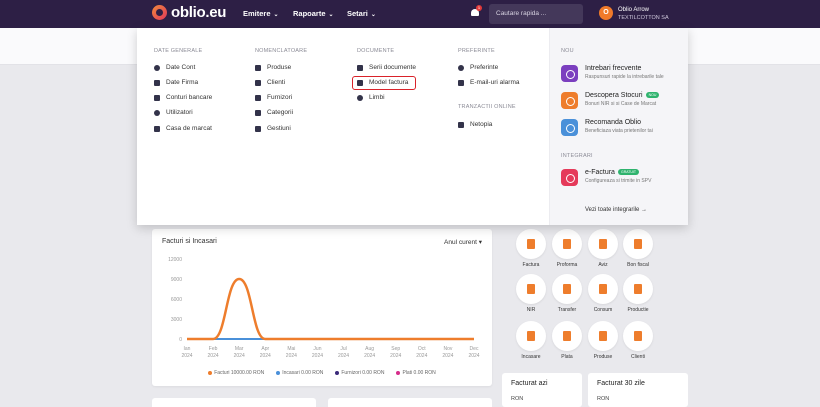  I want to click on summary-title: Facturat 30 zile, so click(621, 383).